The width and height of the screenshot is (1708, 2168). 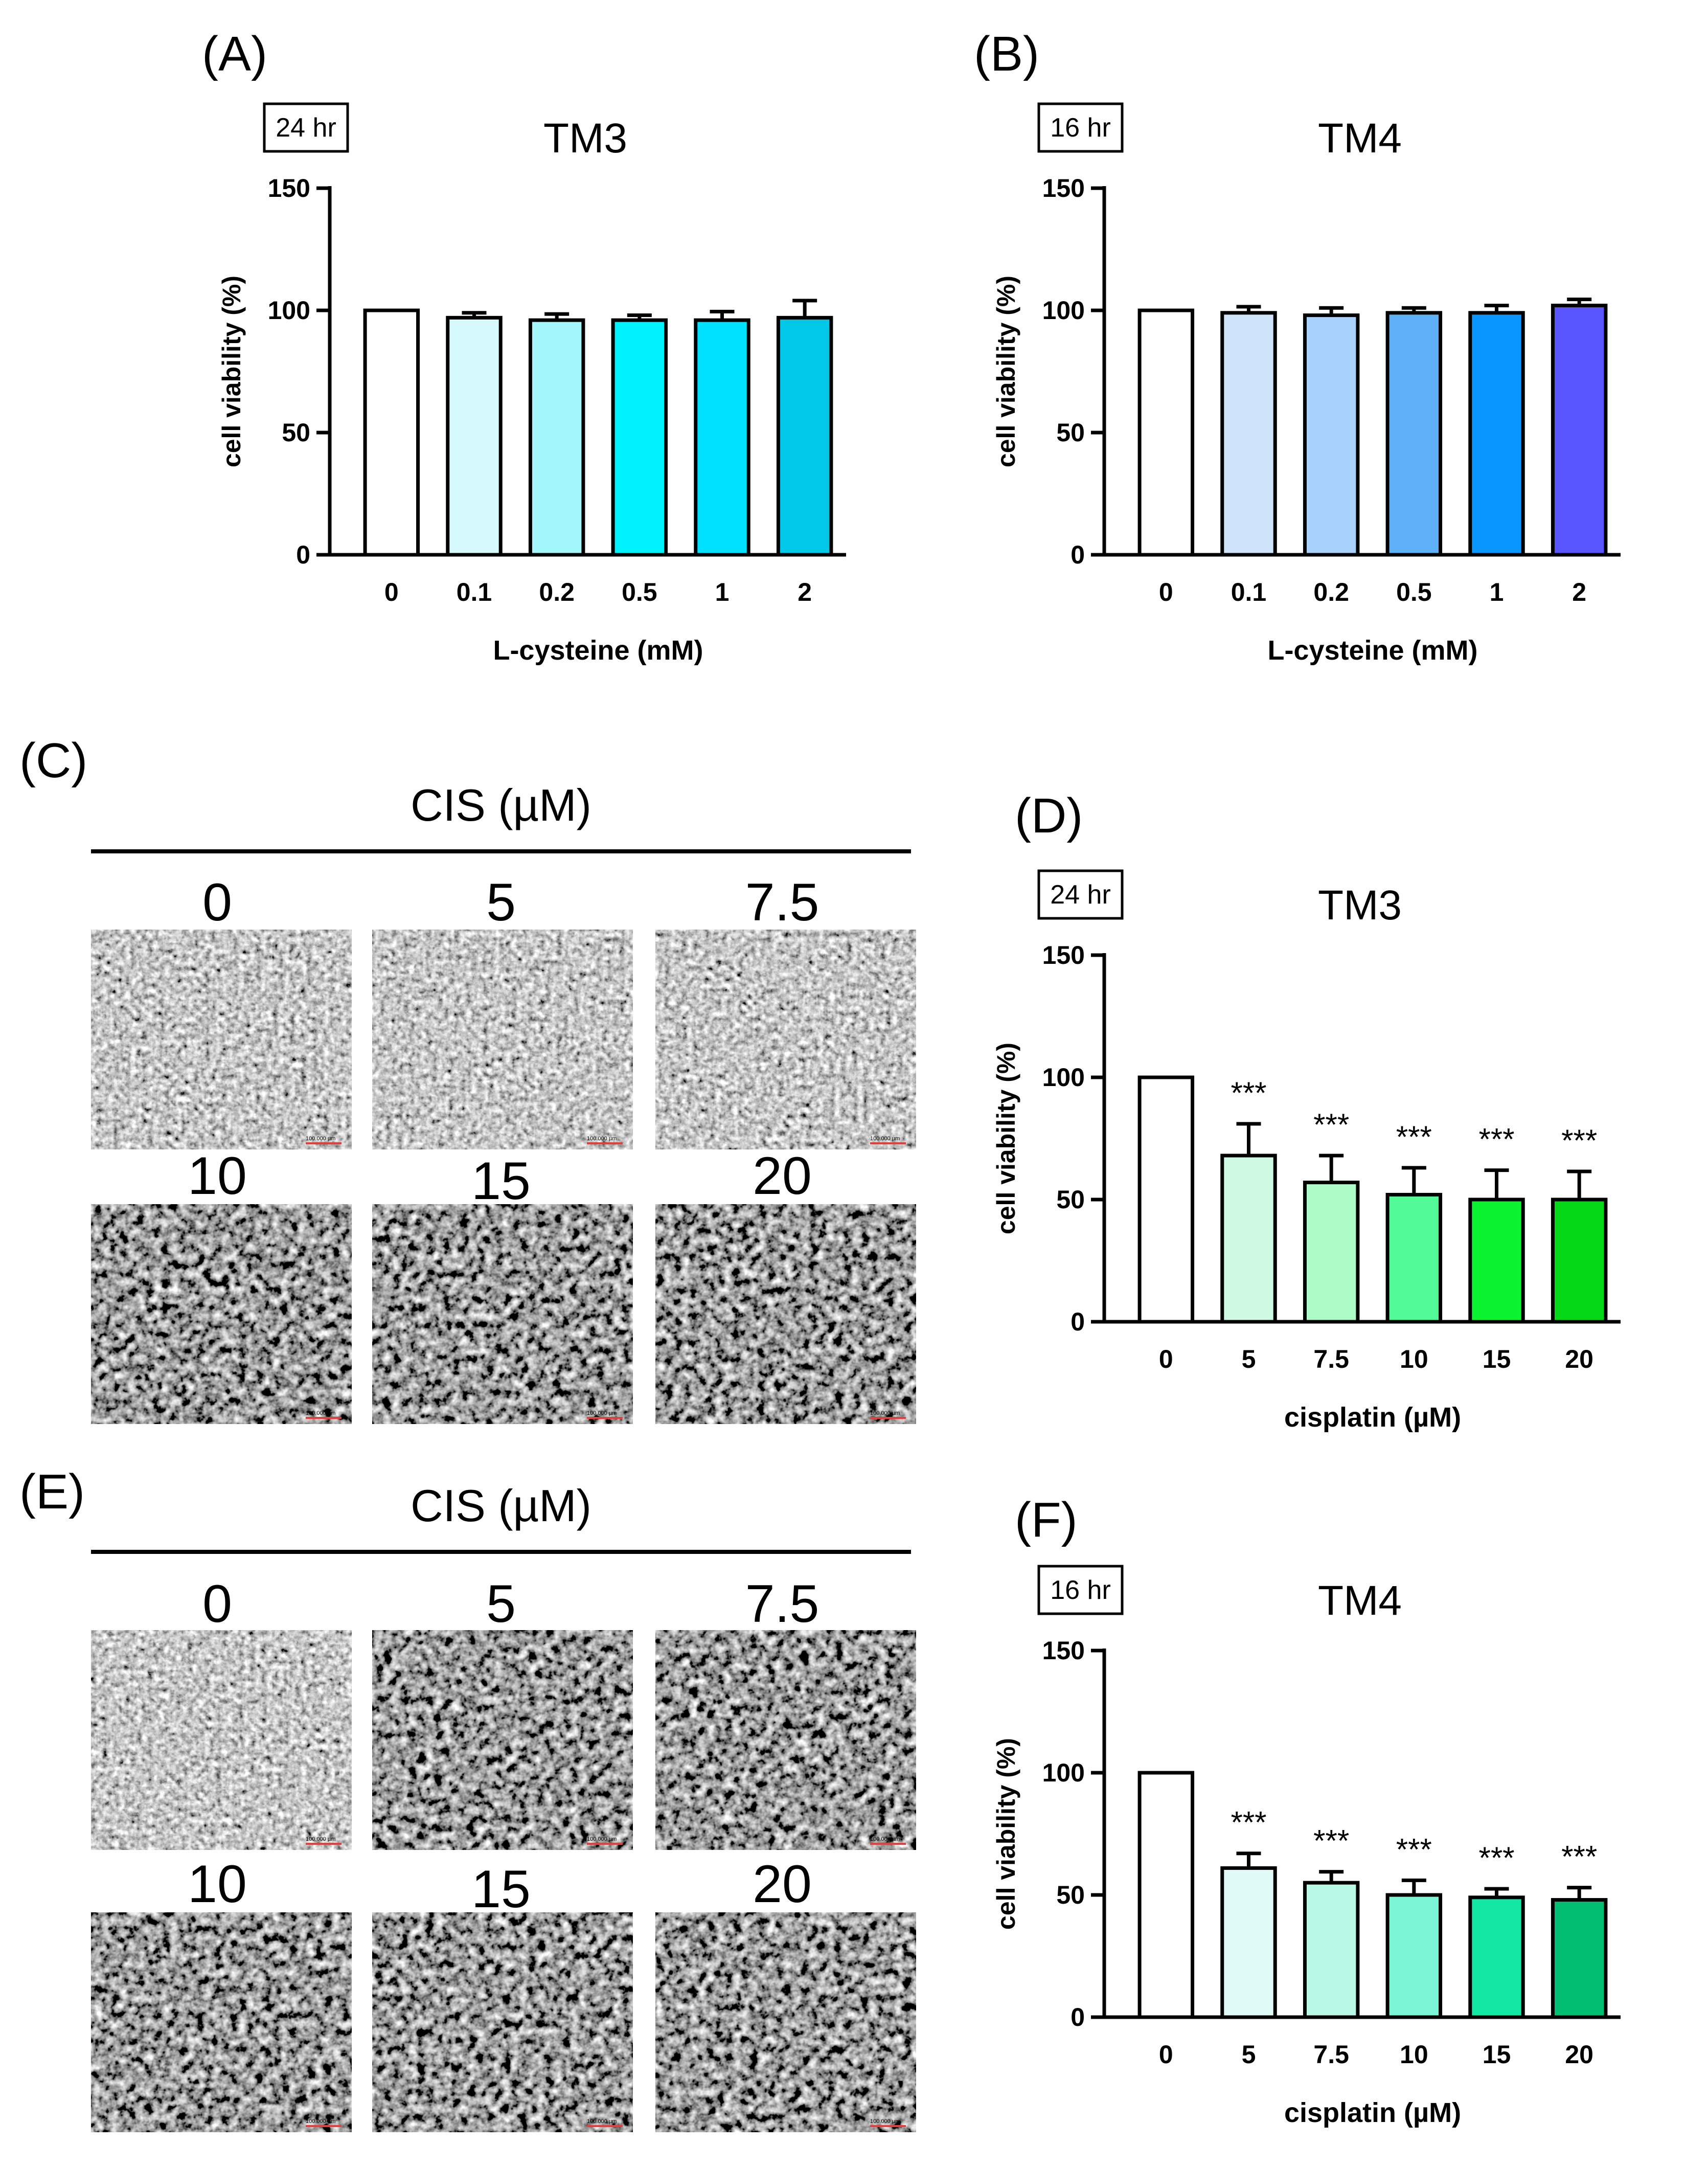 I want to click on time-label: 16 hr, so click(x=1080, y=128).